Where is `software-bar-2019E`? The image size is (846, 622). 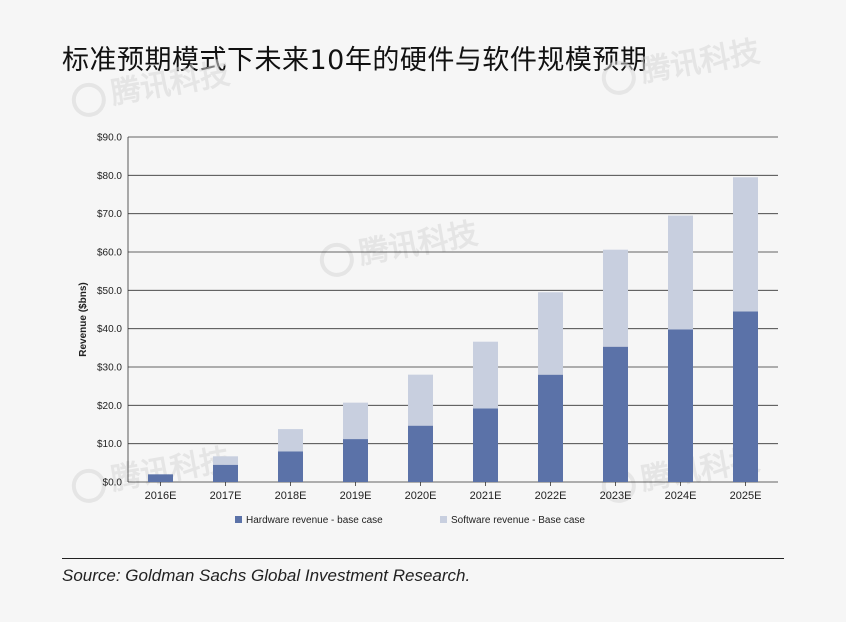 software-bar-2019E is located at coordinates (355, 421).